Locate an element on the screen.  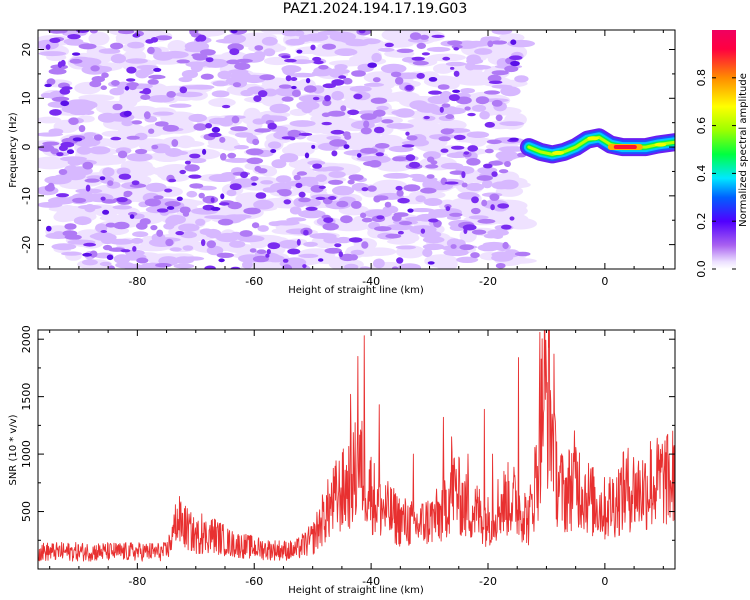
signal-hotspot is located at coordinates (558, 152).